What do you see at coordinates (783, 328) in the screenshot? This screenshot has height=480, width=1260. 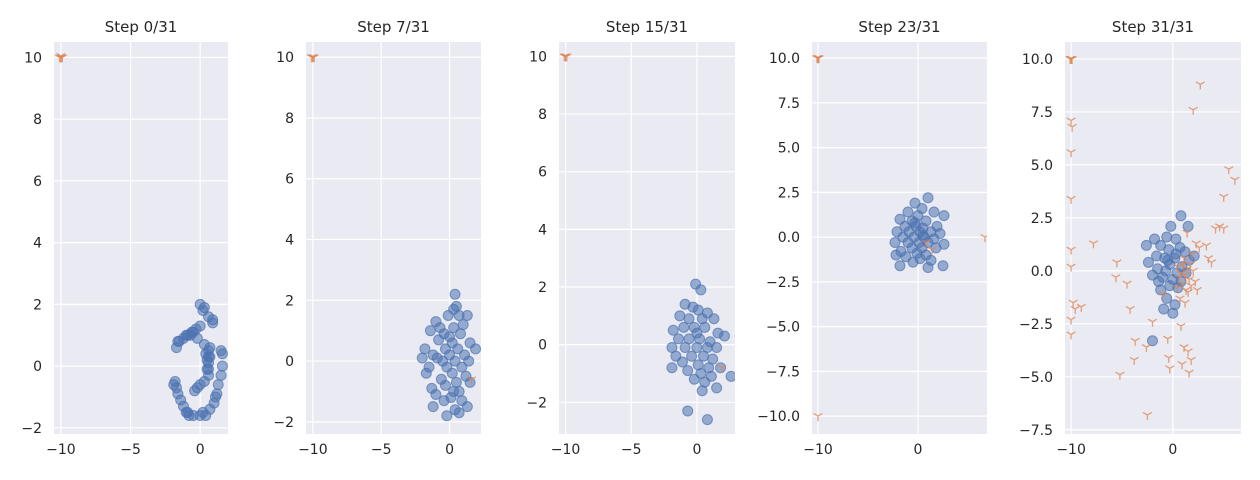 I see `y-tick-label: −5.0` at bounding box center [783, 328].